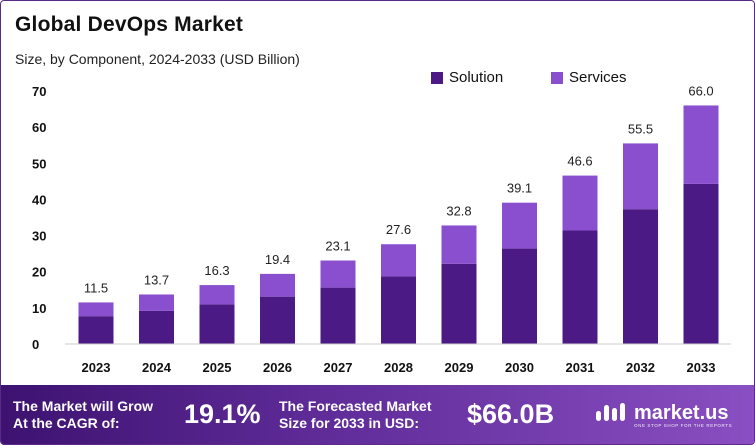 The width and height of the screenshot is (755, 445). I want to click on y-tick-label: 20, so click(39, 272).